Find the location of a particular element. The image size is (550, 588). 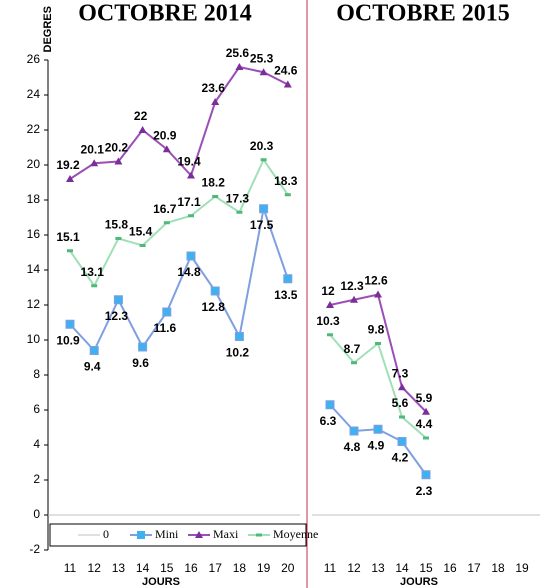

y-tick-label: 16 is located at coordinates (34, 234).